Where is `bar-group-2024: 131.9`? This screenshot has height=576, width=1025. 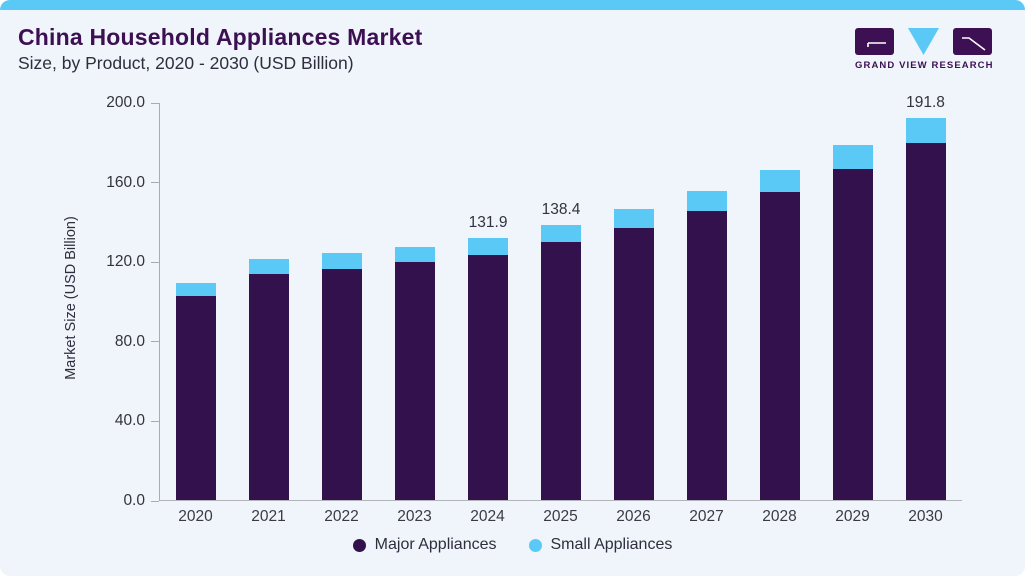 bar-group-2024: 131.9 is located at coordinates (488, 357).